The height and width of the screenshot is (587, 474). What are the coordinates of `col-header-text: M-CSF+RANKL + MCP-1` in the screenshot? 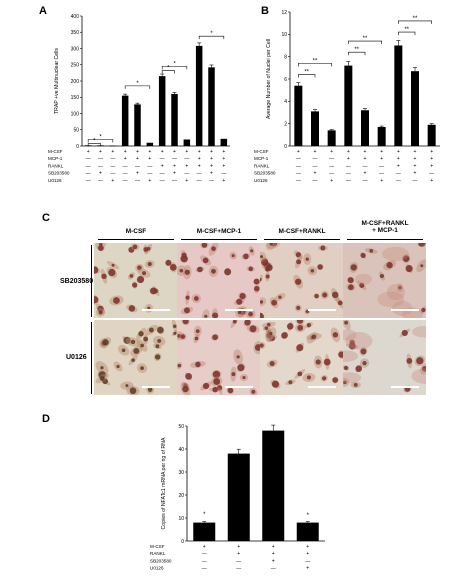 It's located at (385, 227).